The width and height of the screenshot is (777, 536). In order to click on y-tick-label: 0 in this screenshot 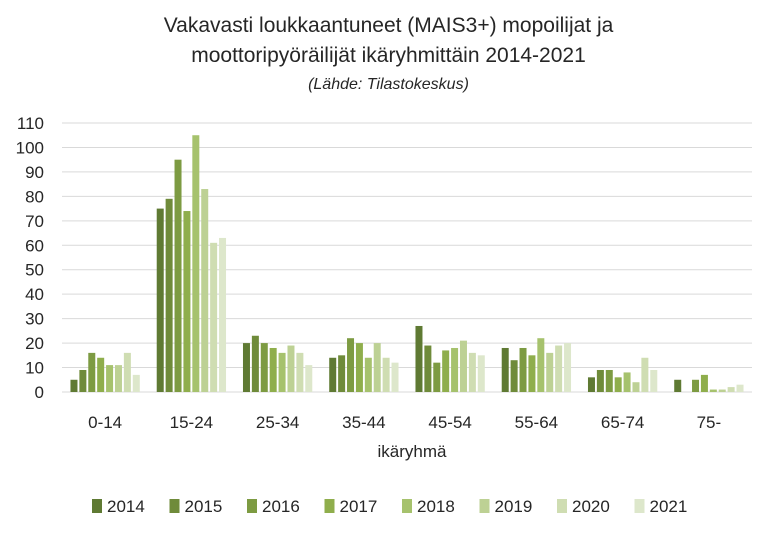, I will do `click(39, 392)`.